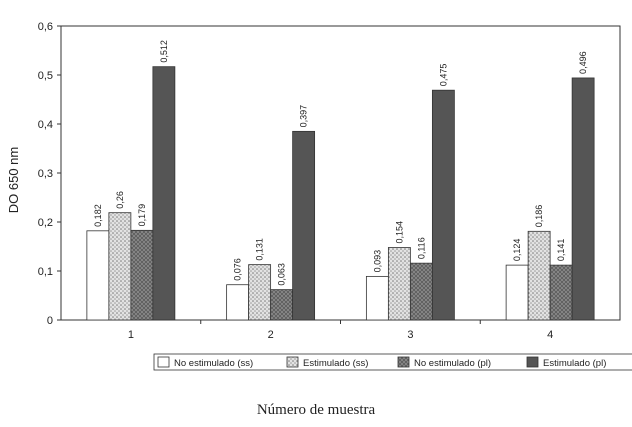 This screenshot has width=632, height=427. Describe the element at coordinates (316, 410) in the screenshot. I see `x-axis-label: Número de muestra` at that location.